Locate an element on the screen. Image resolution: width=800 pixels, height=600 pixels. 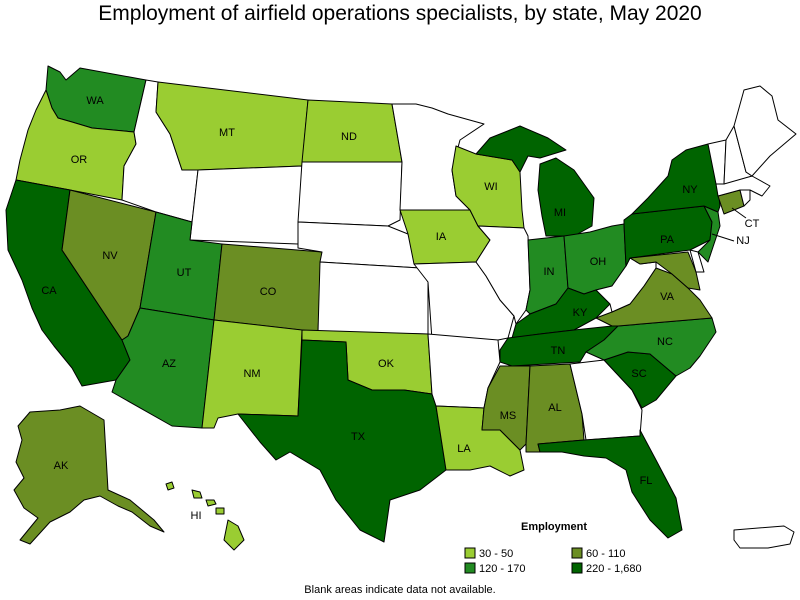
state-label-UT: UT is located at coordinates (184, 273).